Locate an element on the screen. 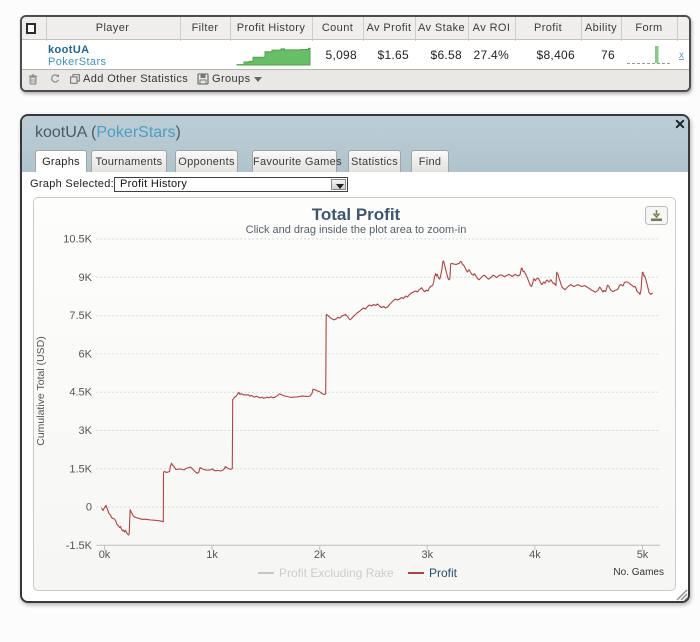 Image resolution: width=700 pixels, height=642 pixels. svg-text: 9K is located at coordinates (86, 278).